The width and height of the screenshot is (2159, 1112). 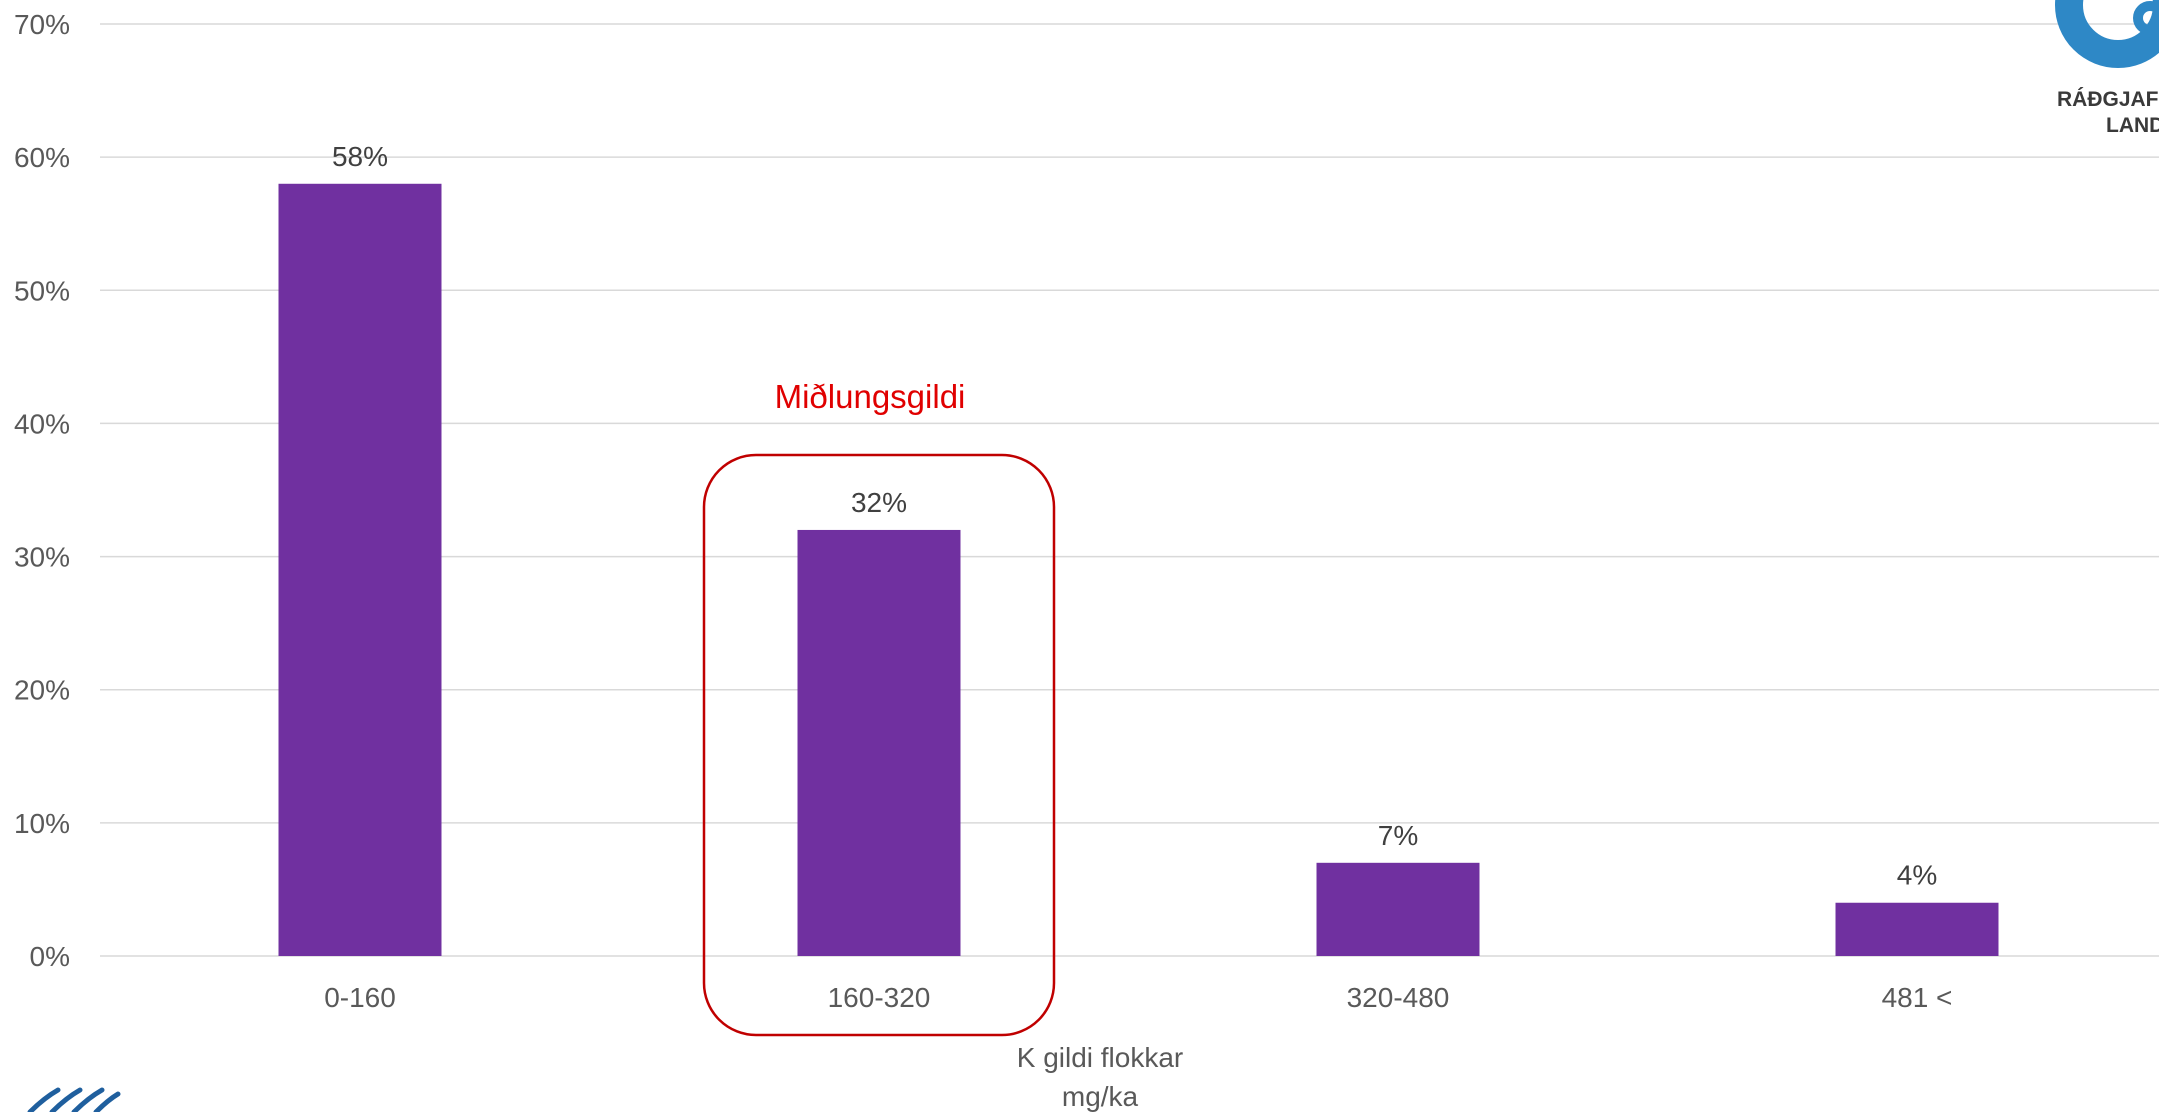 I want to click on y-axis-ticks: 0% 10% 20% 30% 40% 50% 60% 70%, so click(x=42, y=490).